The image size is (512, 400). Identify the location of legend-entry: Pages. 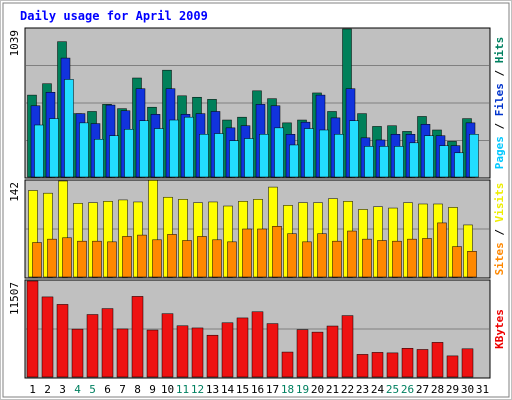
(499, 152).